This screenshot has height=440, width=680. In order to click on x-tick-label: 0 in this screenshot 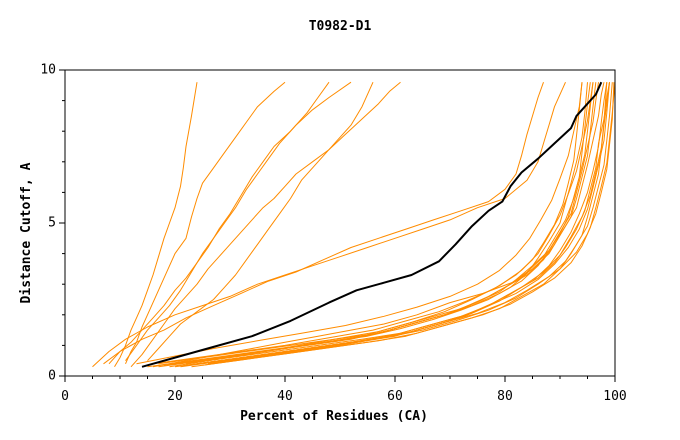, I will do `click(65, 396)`.